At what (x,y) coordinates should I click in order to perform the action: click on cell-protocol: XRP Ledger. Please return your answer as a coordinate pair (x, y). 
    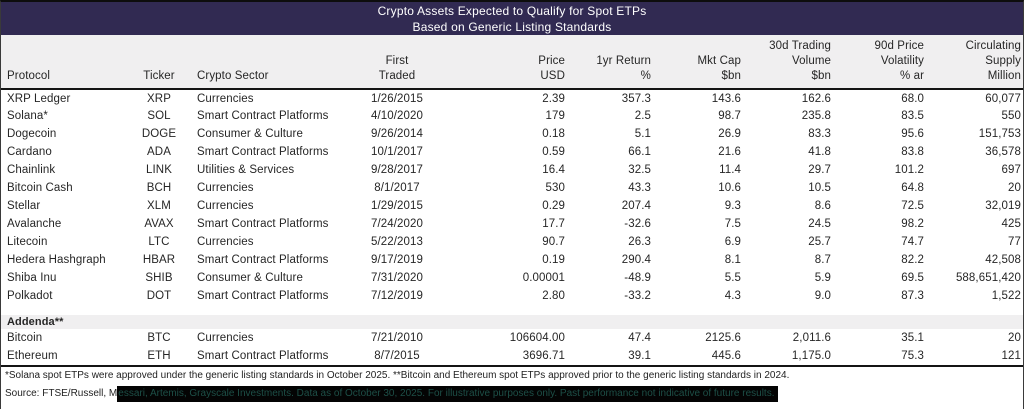
    Looking at the image, I should click on (39, 98).